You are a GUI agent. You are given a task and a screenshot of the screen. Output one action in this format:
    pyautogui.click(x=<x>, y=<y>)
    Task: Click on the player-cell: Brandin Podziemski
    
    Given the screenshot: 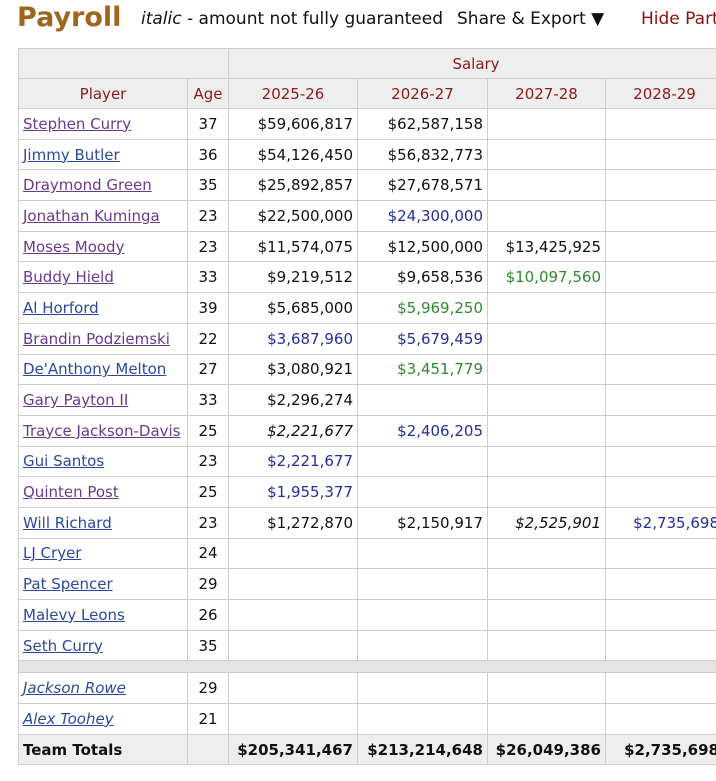 What is the action you would take?
    pyautogui.click(x=103, y=338)
    